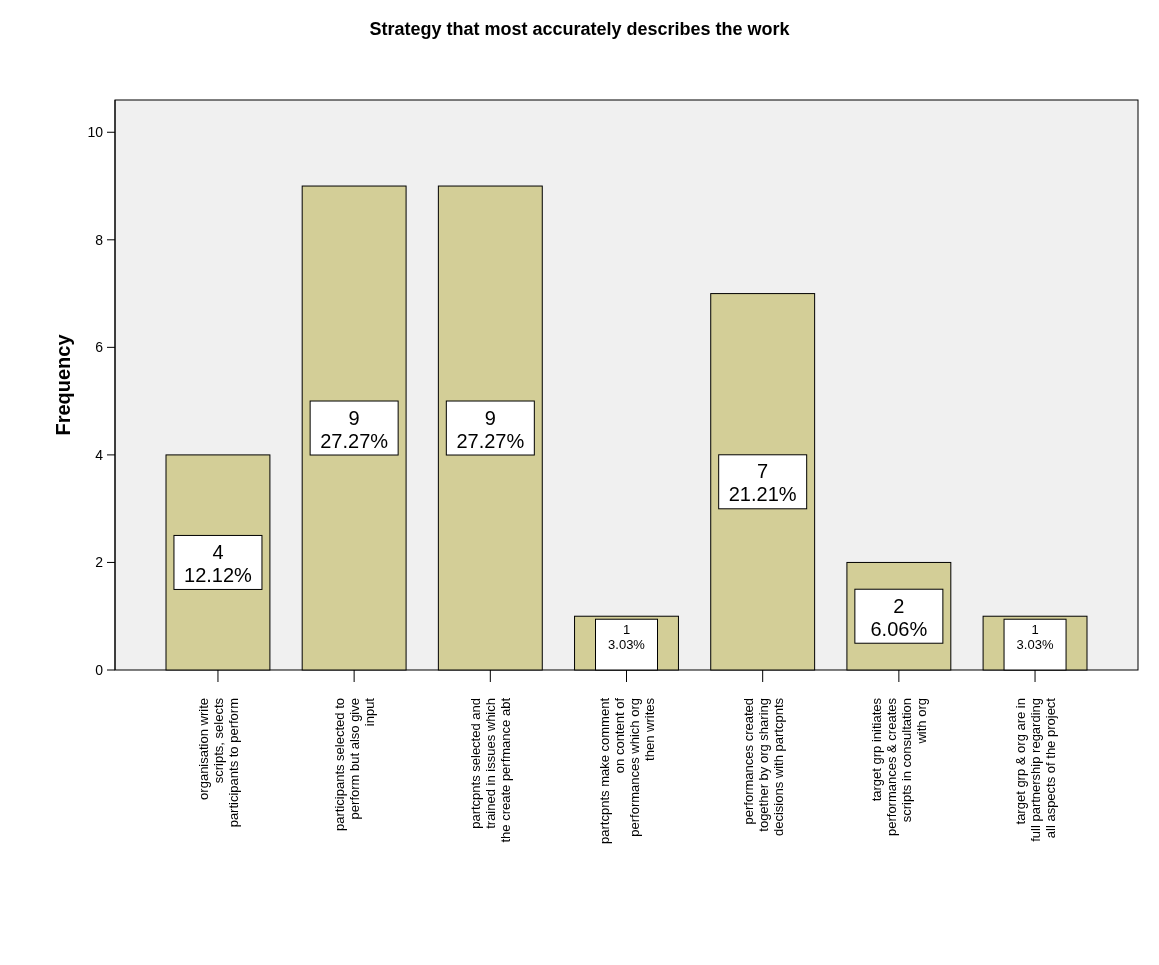 The image size is (1159, 965). I want to click on y-tick-label: 4, so click(99, 454).